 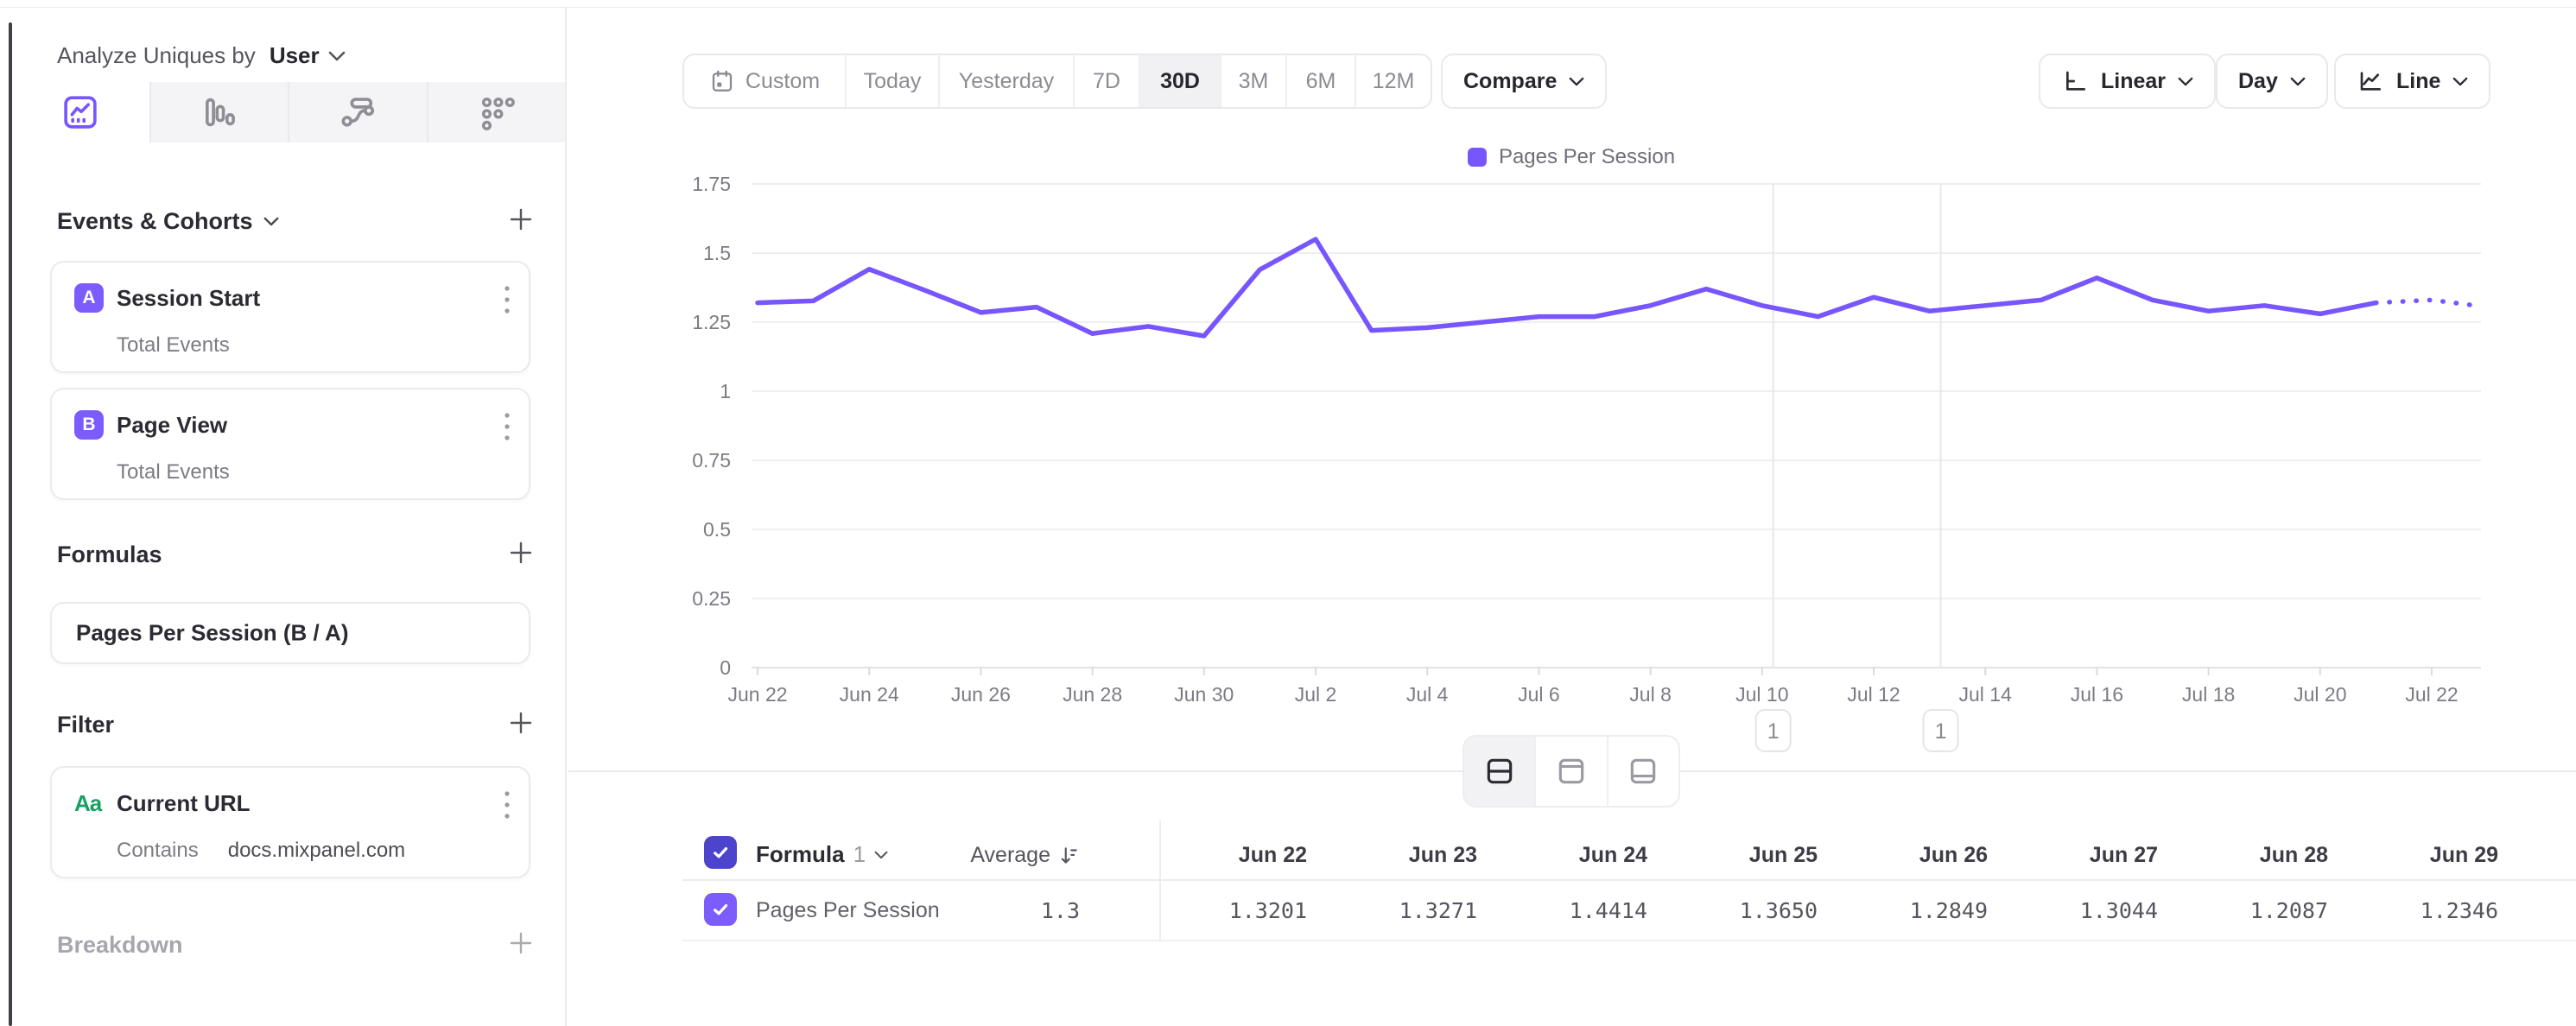 What do you see at coordinates (158, 850) in the screenshot?
I see `filter-operator: Contains` at bounding box center [158, 850].